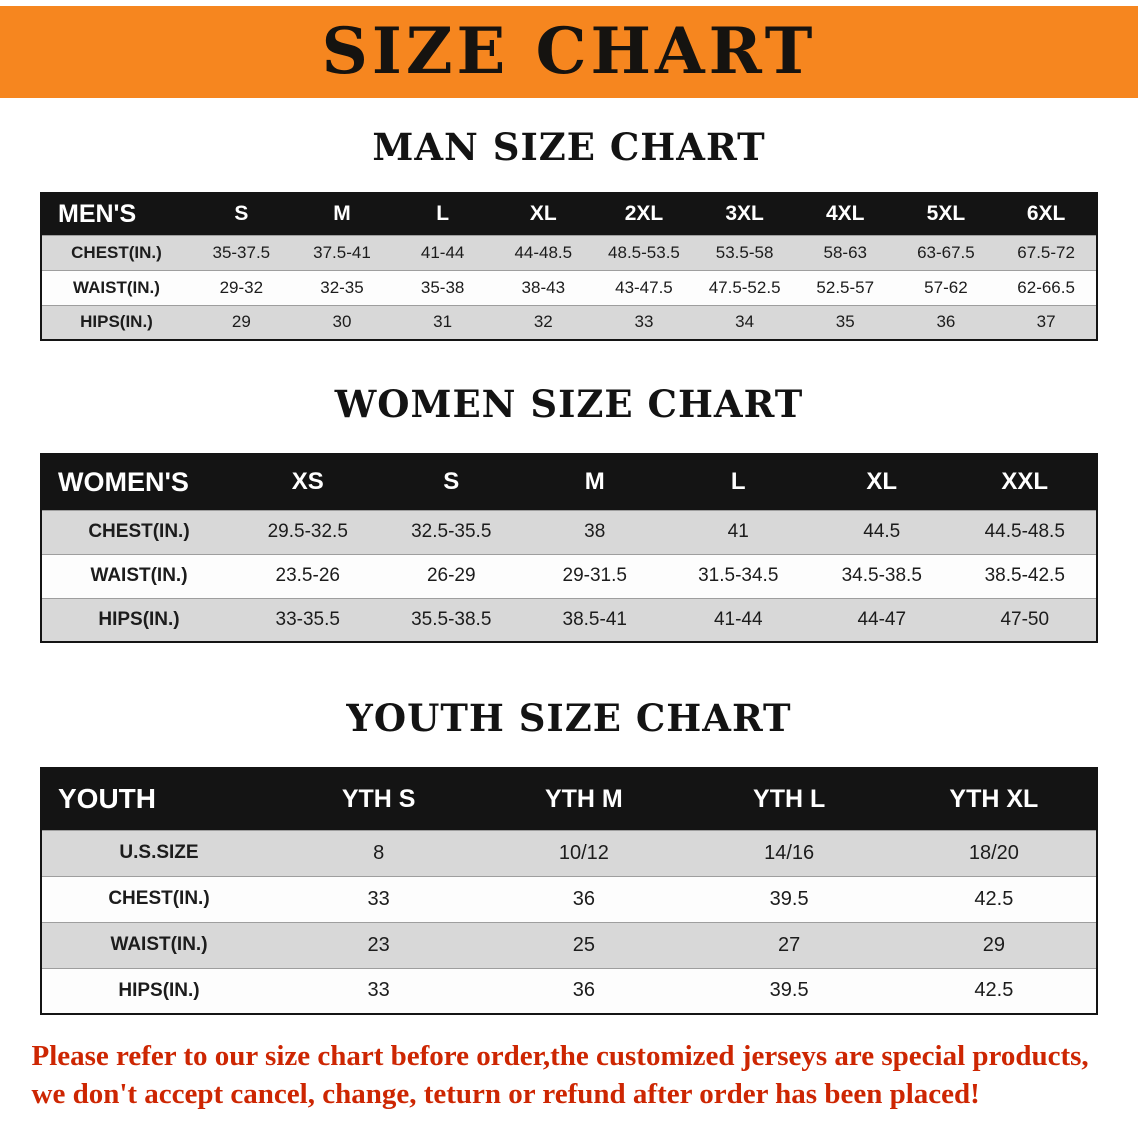 This screenshot has width=1138, height=1132. Describe the element at coordinates (379, 799) in the screenshot. I see `size-header-cell: YTH S` at that location.